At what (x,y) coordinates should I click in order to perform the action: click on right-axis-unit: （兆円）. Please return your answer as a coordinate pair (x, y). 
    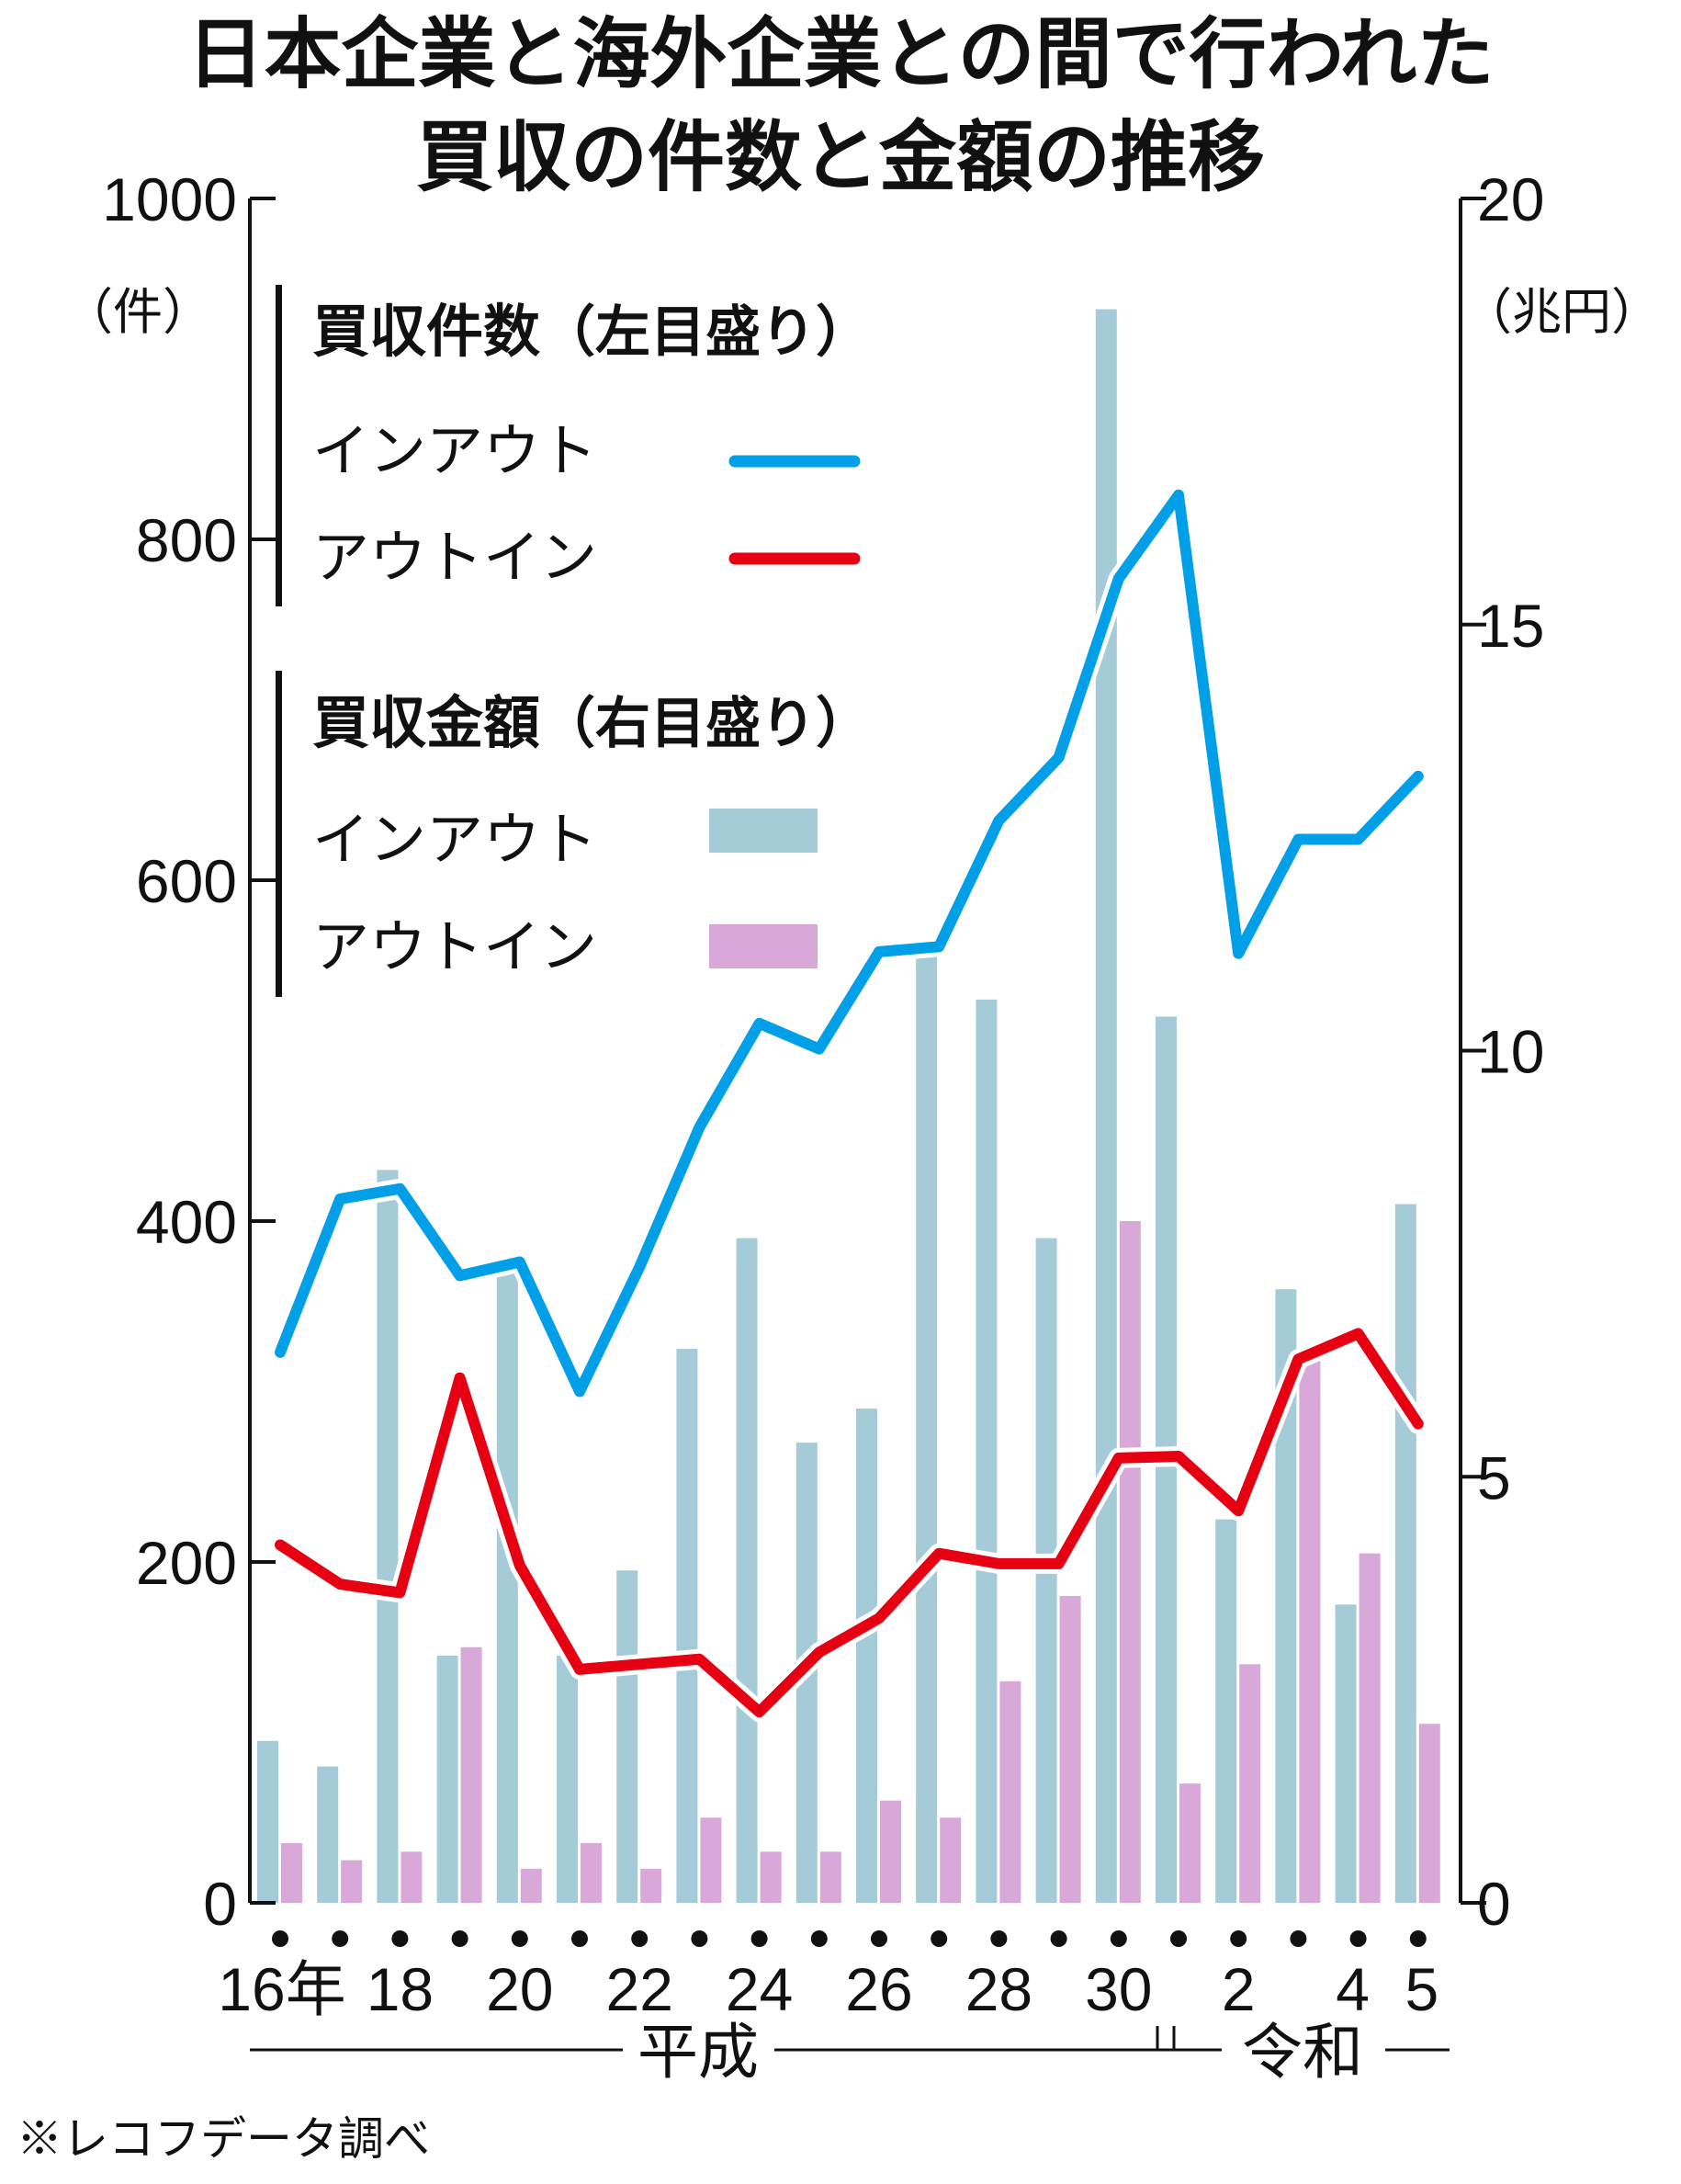
    Looking at the image, I should click on (1561, 312).